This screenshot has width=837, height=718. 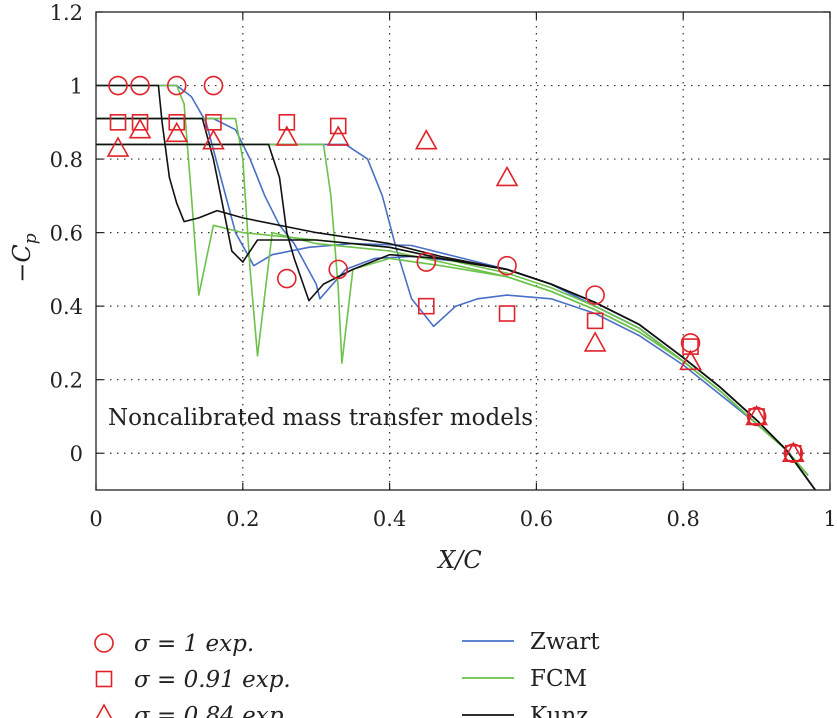 I want to click on x-axis-title: X/C, so click(x=459, y=560).